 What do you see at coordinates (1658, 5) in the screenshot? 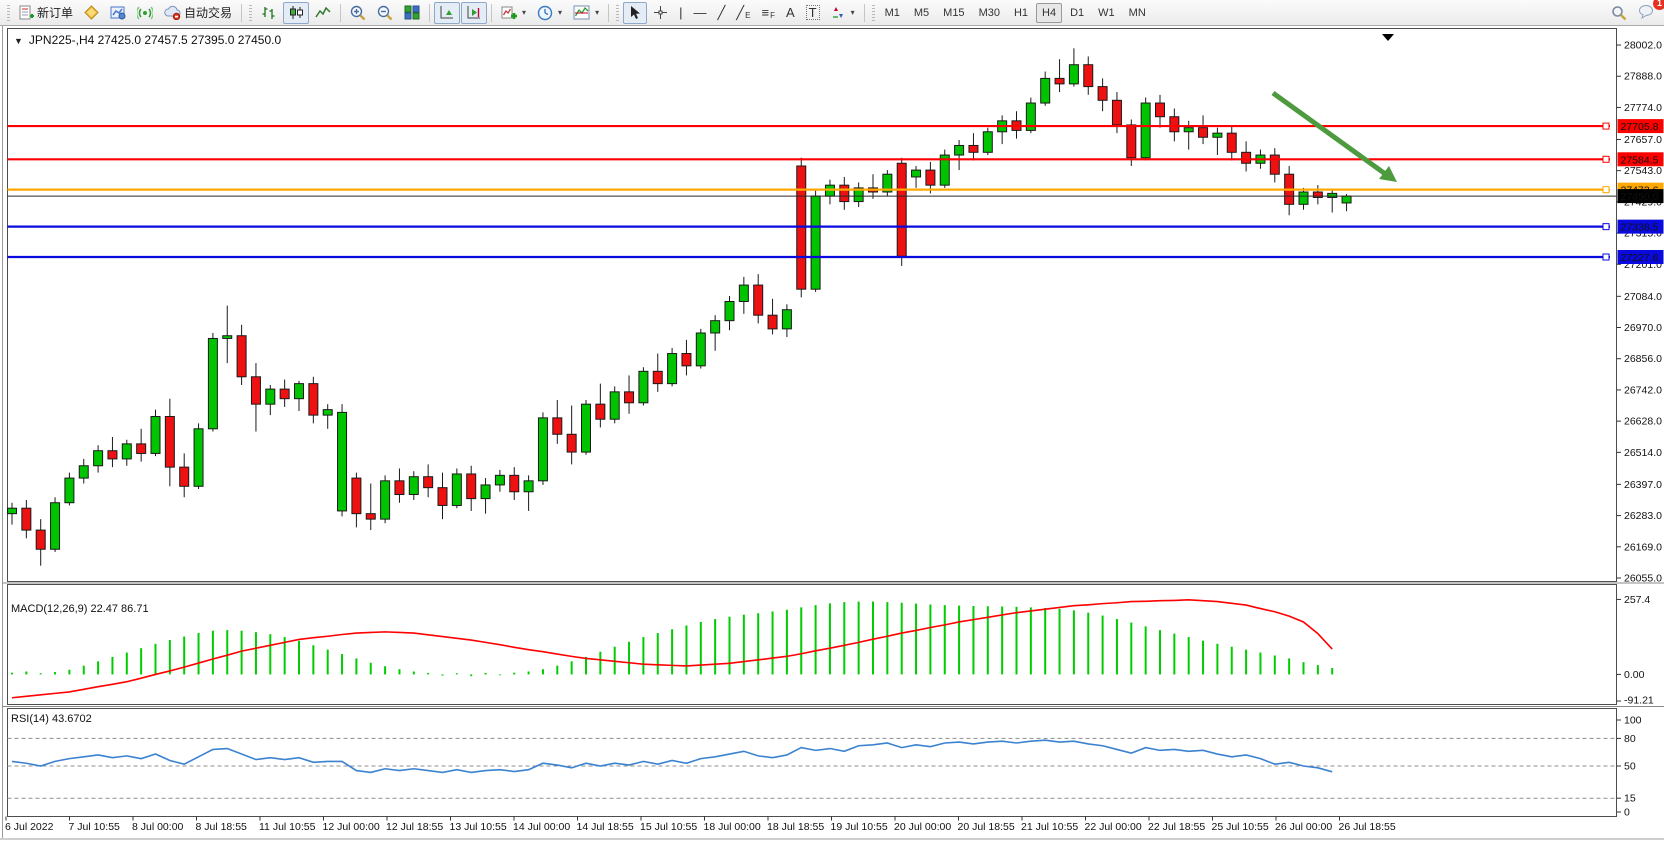
I see `notification-badge: 1` at bounding box center [1658, 5].